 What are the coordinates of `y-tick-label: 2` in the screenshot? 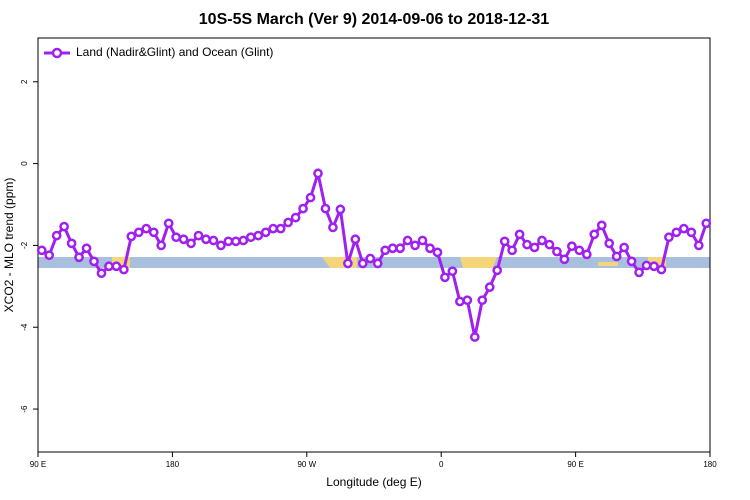 It's located at (24, 81).